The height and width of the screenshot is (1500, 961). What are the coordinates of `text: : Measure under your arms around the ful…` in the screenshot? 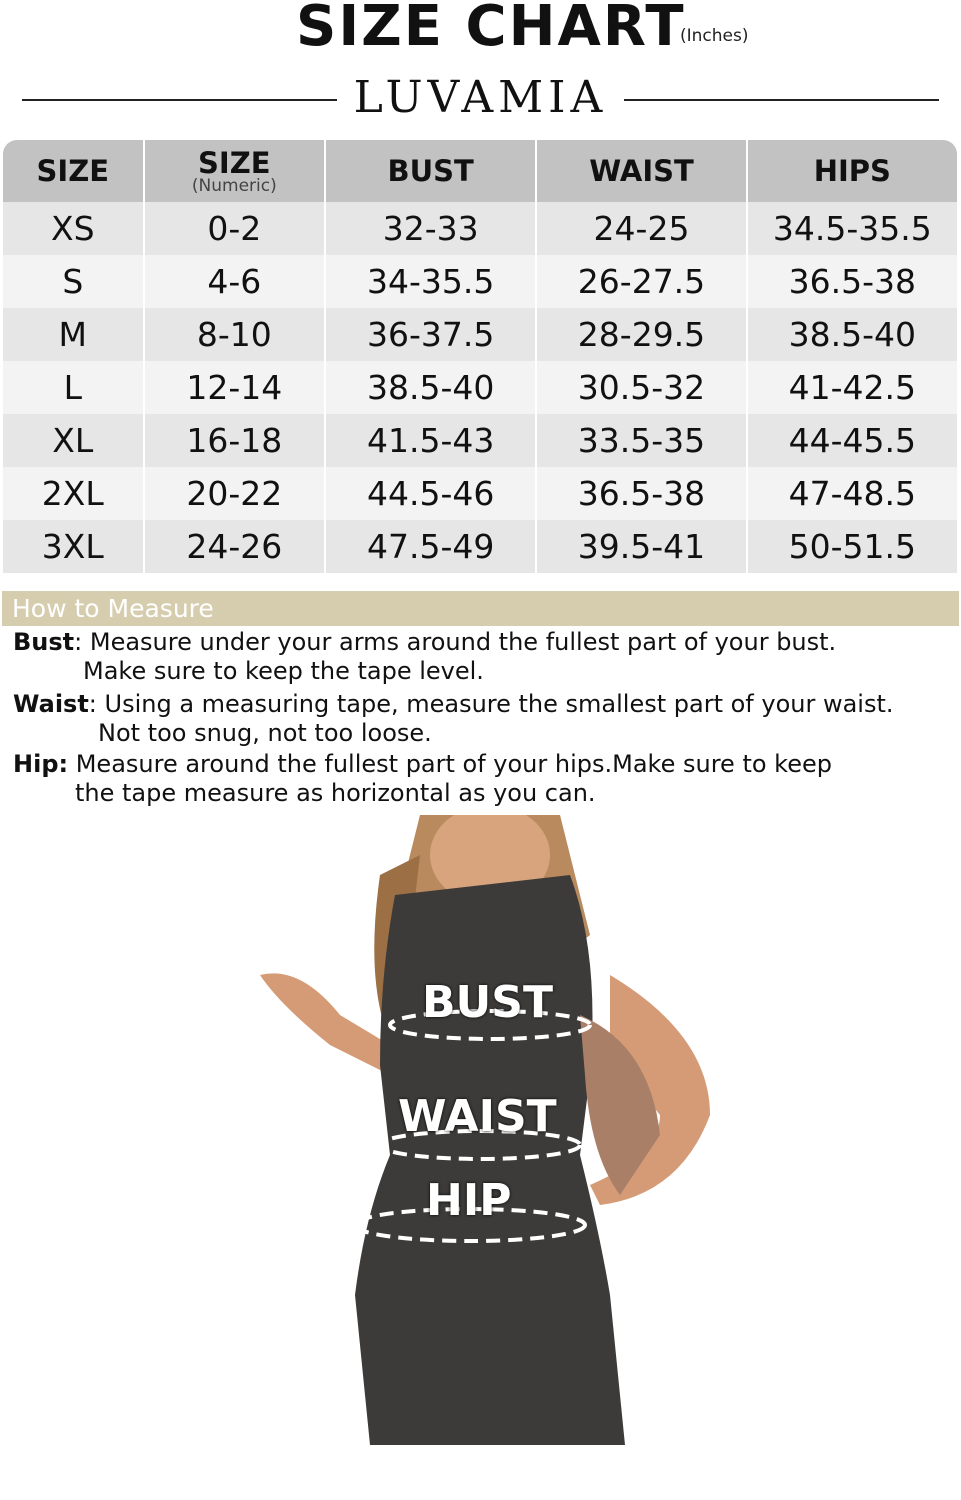 It's located at (455, 642).